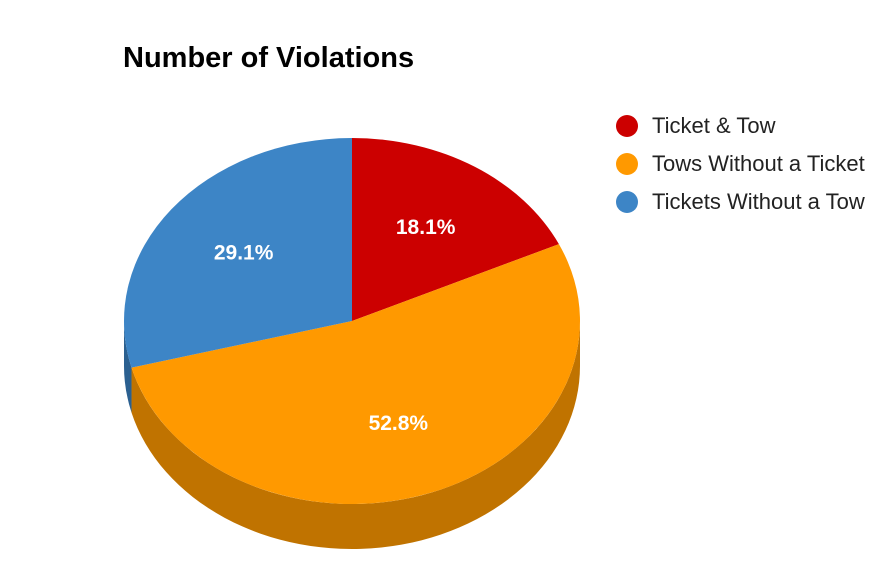  What do you see at coordinates (758, 163) in the screenshot?
I see `legend-label-tows-without-a-ticket: Tows Without a Ticket` at bounding box center [758, 163].